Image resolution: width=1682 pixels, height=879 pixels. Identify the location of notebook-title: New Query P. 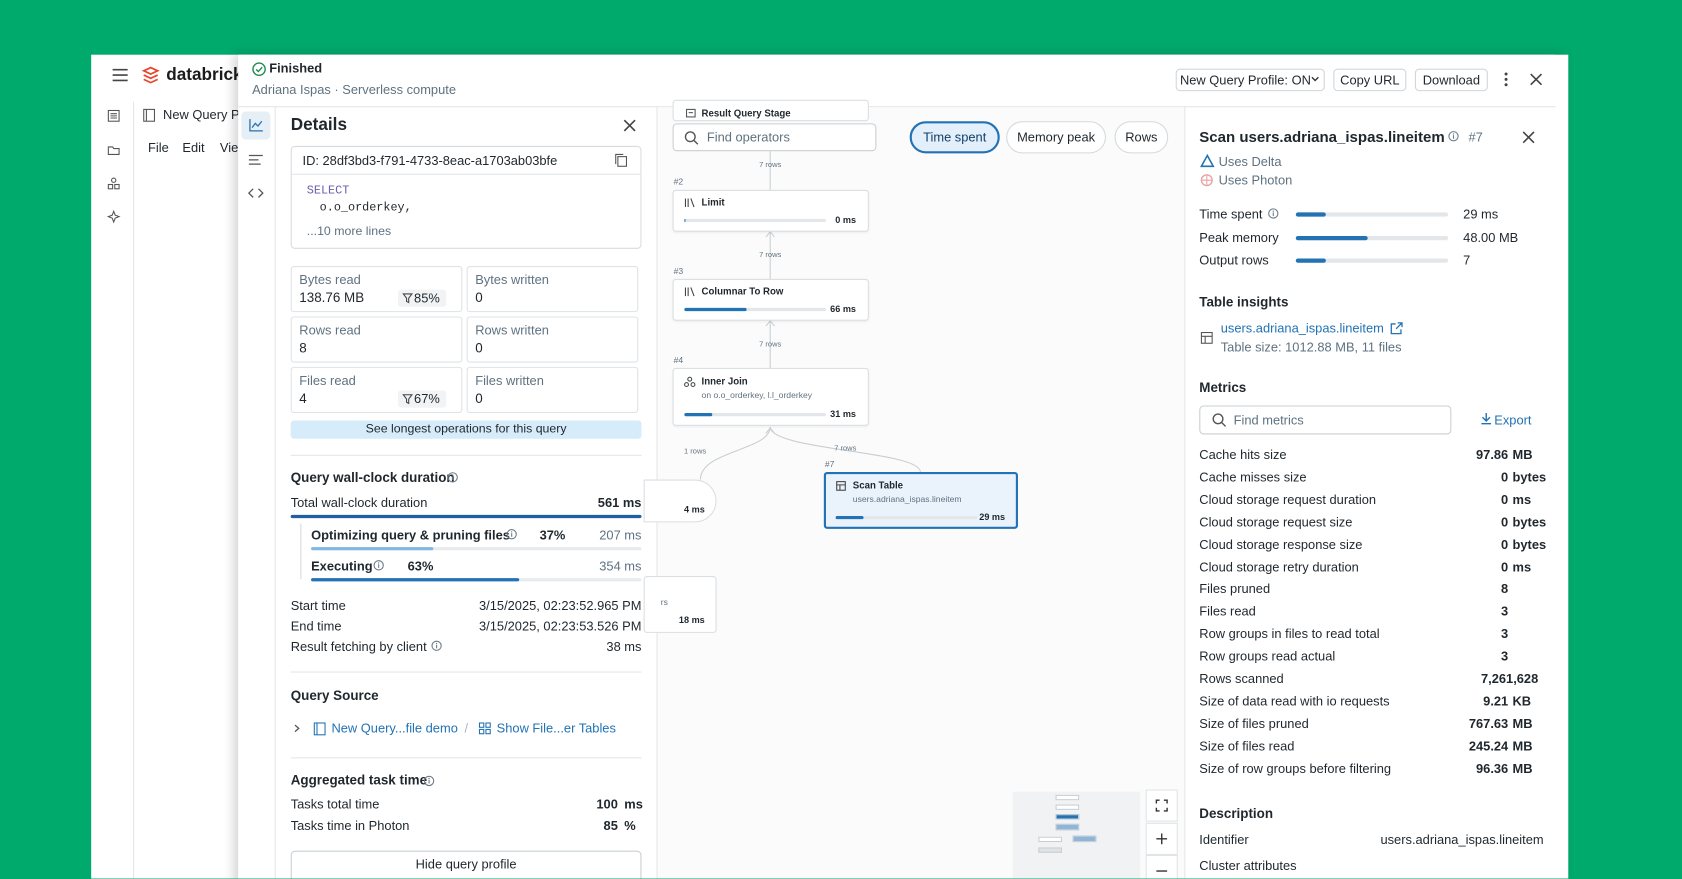
(201, 115).